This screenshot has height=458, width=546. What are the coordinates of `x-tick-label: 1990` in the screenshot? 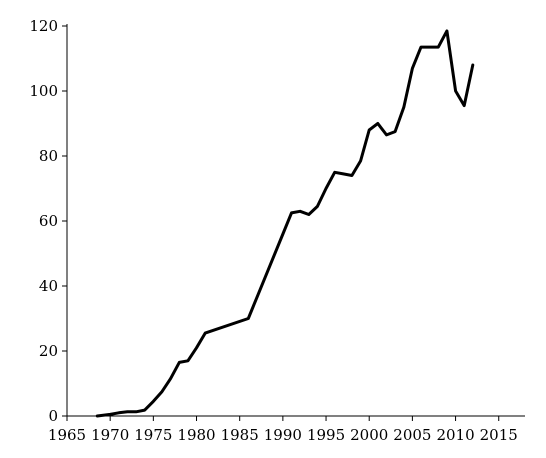 It's located at (283, 435).